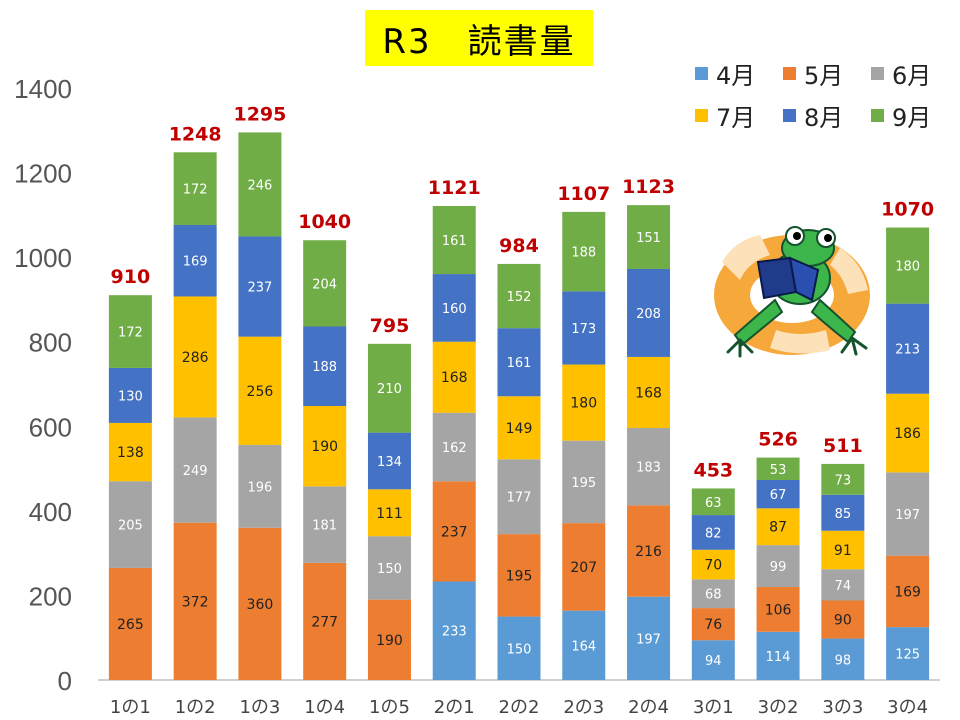 This screenshot has width=960, height=720. What do you see at coordinates (130, 396) in the screenshot?
I see `data-label: 130` at bounding box center [130, 396].